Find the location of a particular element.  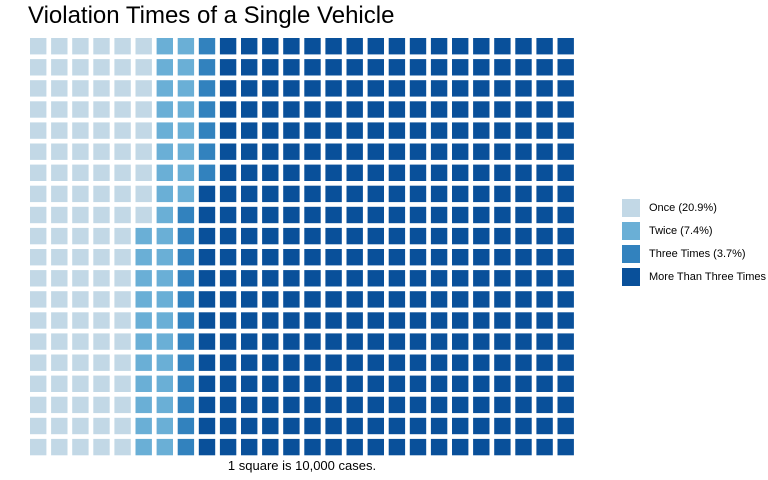

legend-item-more-than-three-times: More Than Three Times is located at coordinates (695, 276).